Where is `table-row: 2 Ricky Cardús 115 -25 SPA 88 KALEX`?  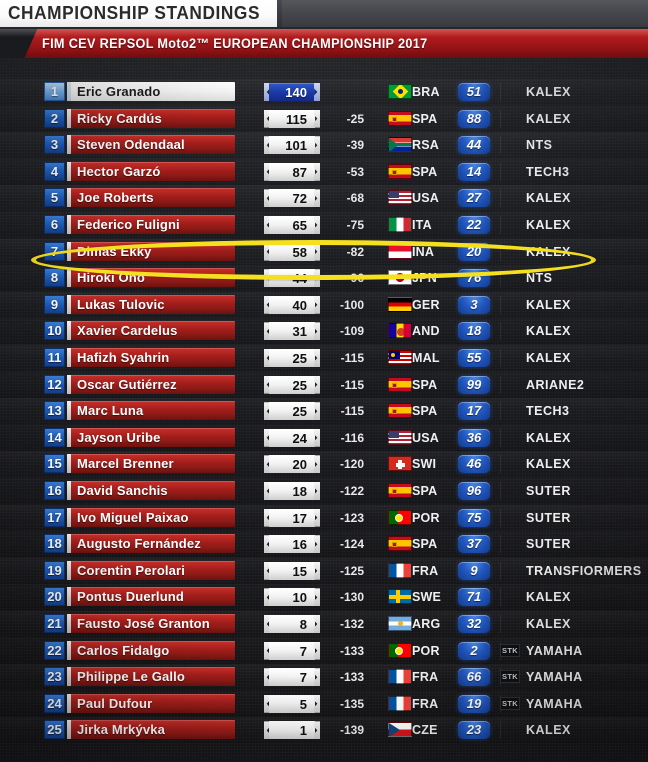
table-row: 2 Ricky Cardús 115 -25 SPA 88 KALEX is located at coordinates (324, 118).